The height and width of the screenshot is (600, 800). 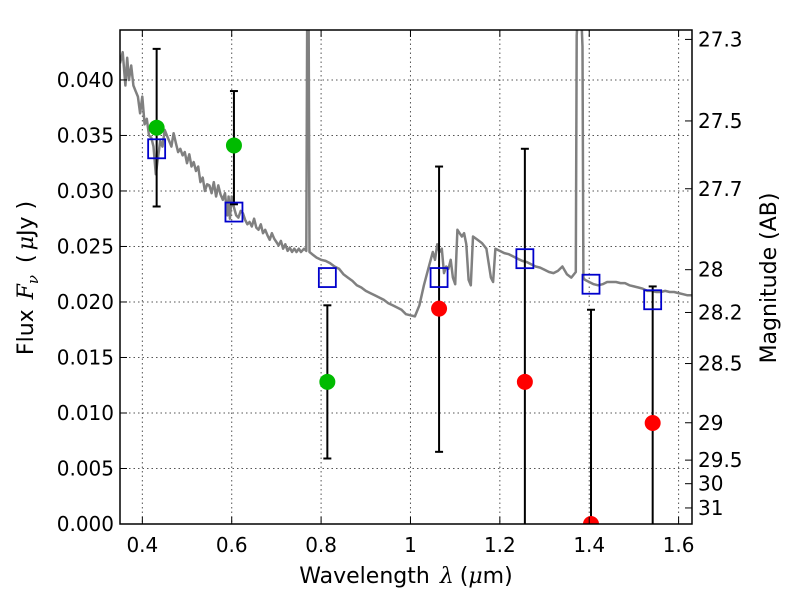 What do you see at coordinates (500, 545) in the screenshot?
I see `x-tick-label: 1.2` at bounding box center [500, 545].